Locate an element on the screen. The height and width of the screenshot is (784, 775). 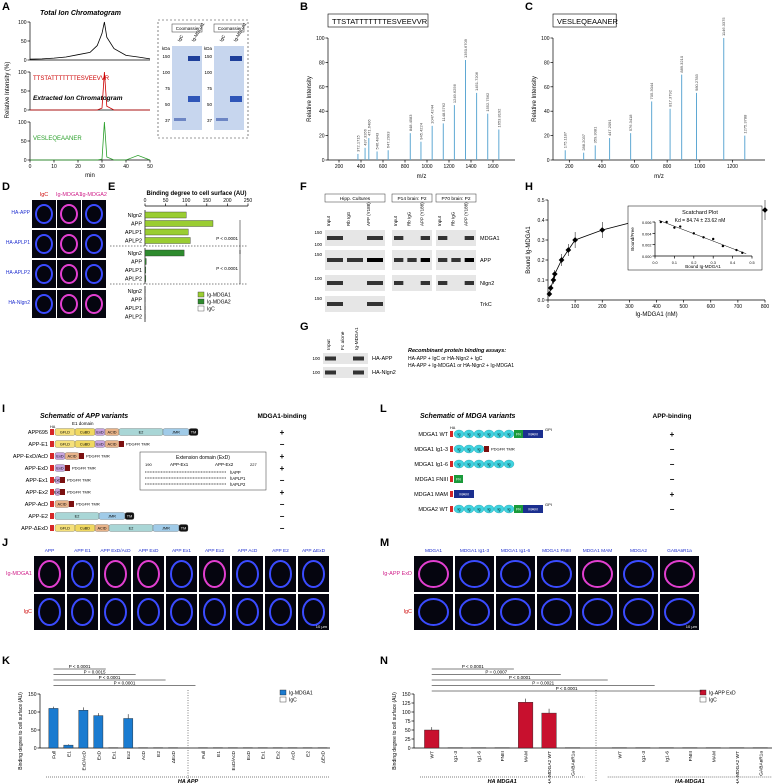
x-tick-label: 0.0 is located at coordinates (654, 263).